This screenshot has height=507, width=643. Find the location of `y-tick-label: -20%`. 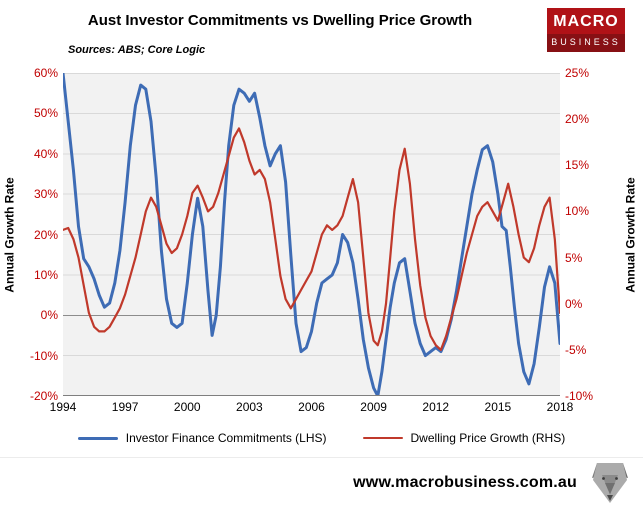

y-tick-label: -20% is located at coordinates (43, 396).